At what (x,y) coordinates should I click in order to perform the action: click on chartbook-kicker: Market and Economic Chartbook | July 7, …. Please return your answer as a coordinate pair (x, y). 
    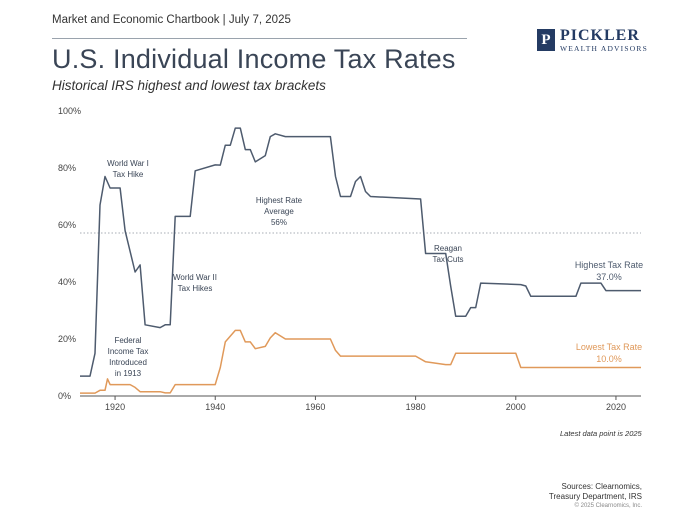
    Looking at the image, I should click on (171, 20).